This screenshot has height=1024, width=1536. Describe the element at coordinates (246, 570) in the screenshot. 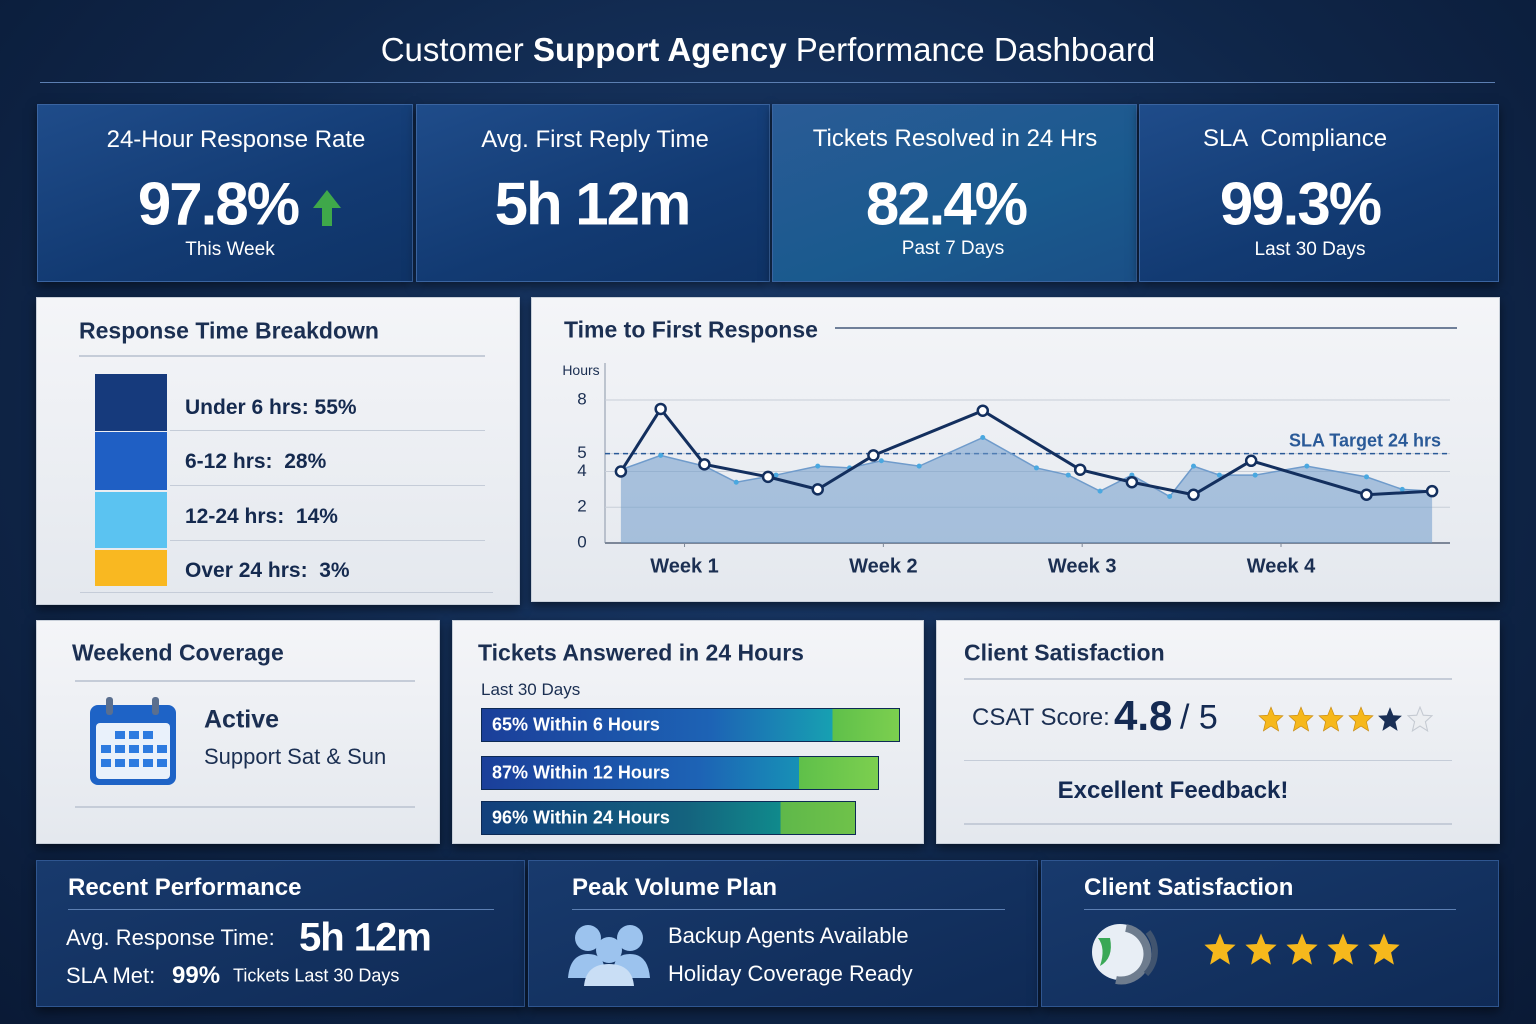

I see `item-label: Over 24 hrs:` at that location.